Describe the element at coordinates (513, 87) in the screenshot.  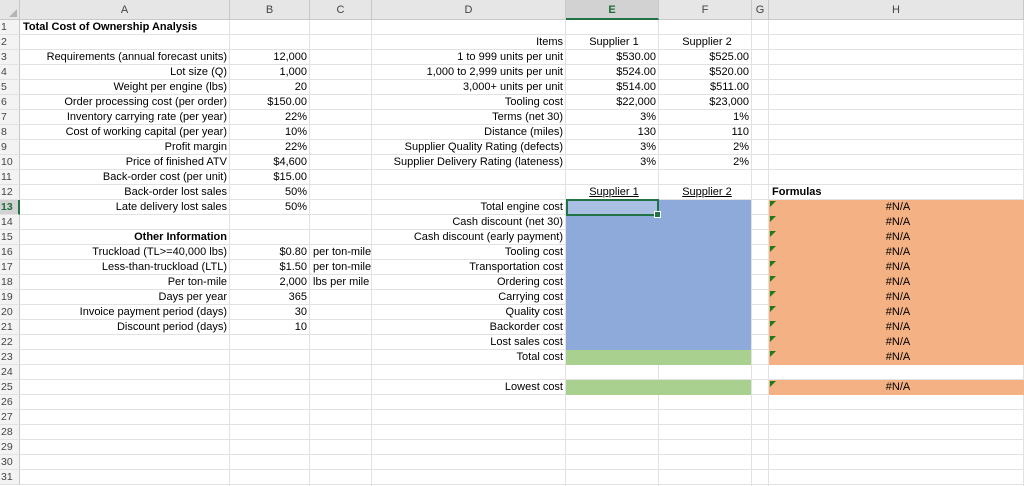
I see `item-label: 3,000+ units per unit` at that location.